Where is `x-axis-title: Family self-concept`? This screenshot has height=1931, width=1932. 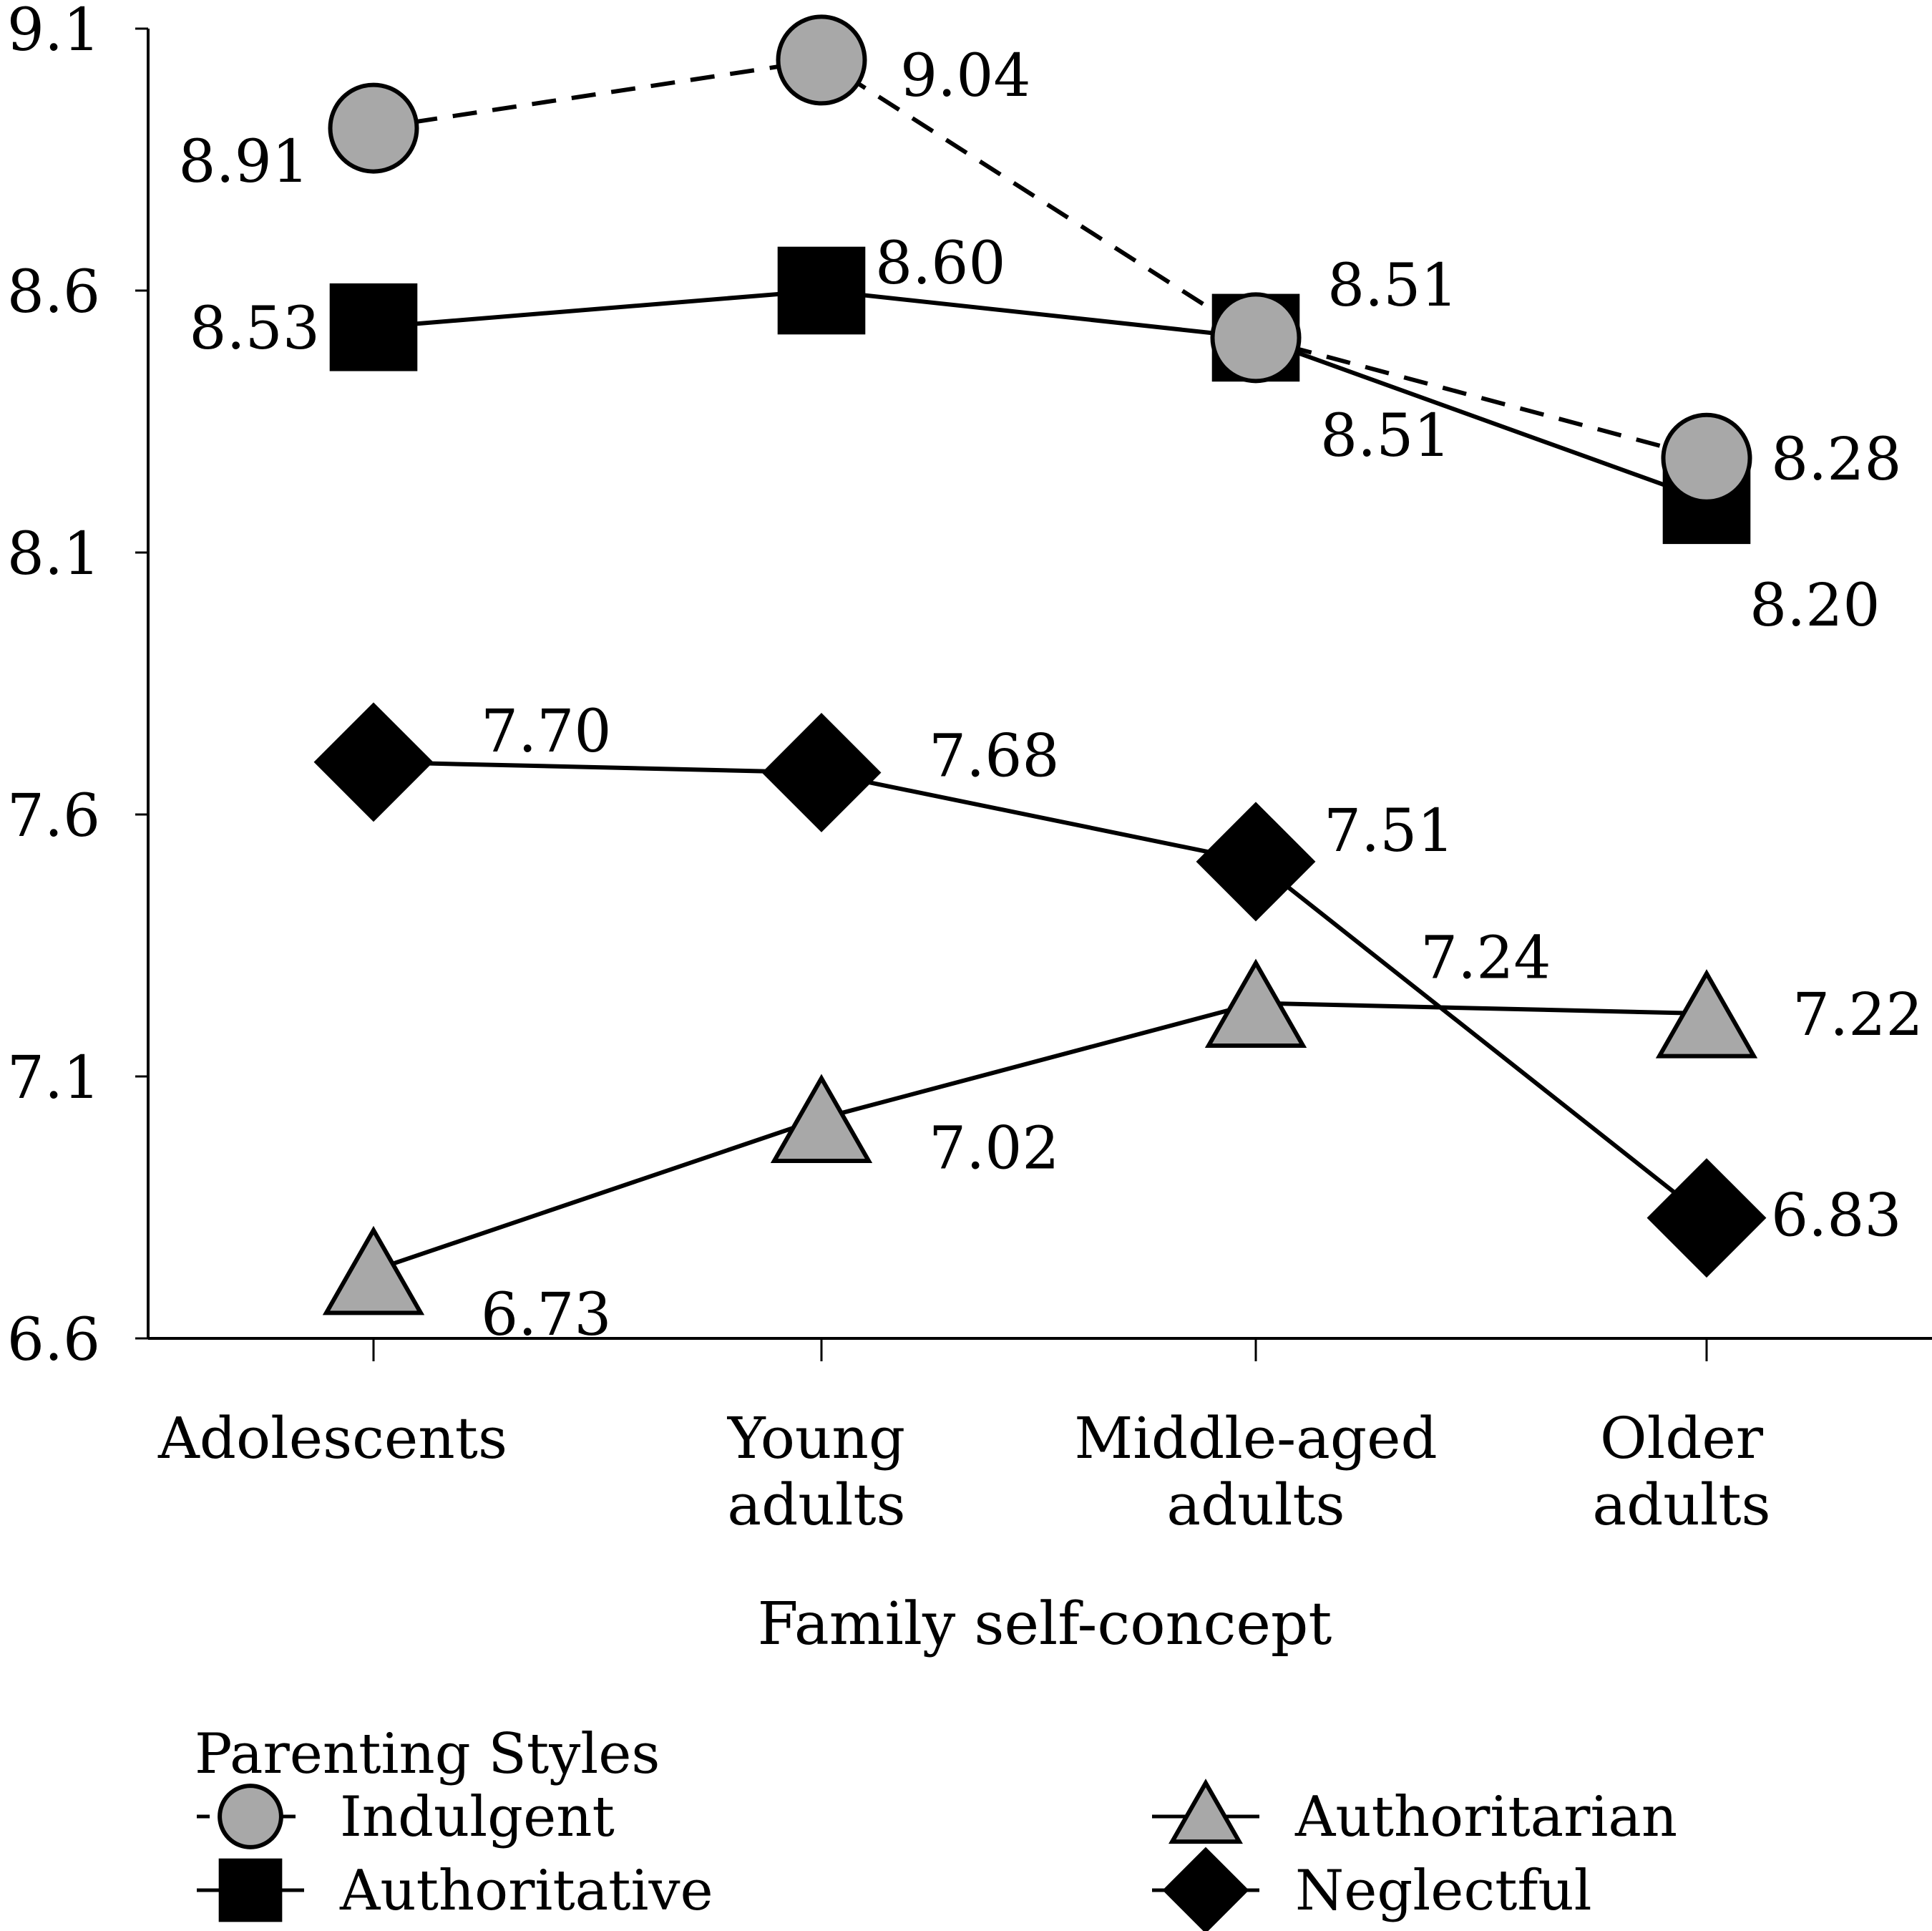
x-axis-title: Family self-concept is located at coordinates (1045, 1624).